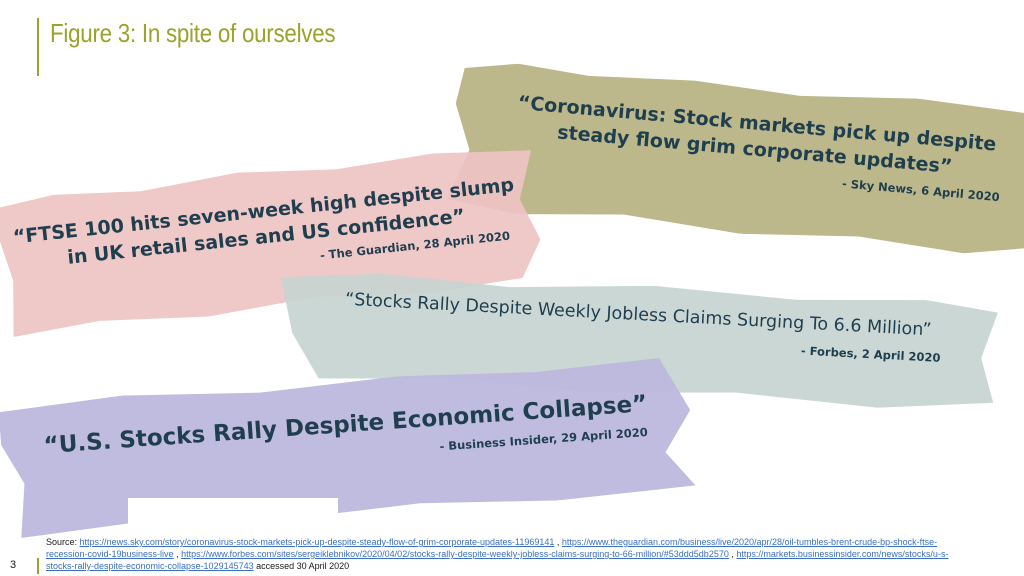 This screenshot has height=576, width=1024. Describe the element at coordinates (38, 47) in the screenshot. I see `title-accent-bar` at that location.